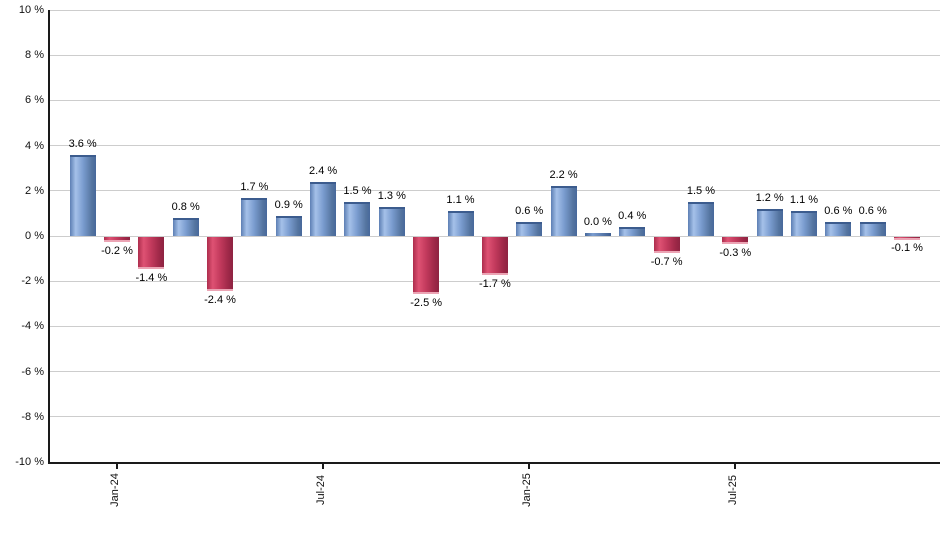 The height and width of the screenshot is (550, 940). What do you see at coordinates (288, 204) in the screenshot?
I see `bar-value-label: 0.9 %` at bounding box center [288, 204].